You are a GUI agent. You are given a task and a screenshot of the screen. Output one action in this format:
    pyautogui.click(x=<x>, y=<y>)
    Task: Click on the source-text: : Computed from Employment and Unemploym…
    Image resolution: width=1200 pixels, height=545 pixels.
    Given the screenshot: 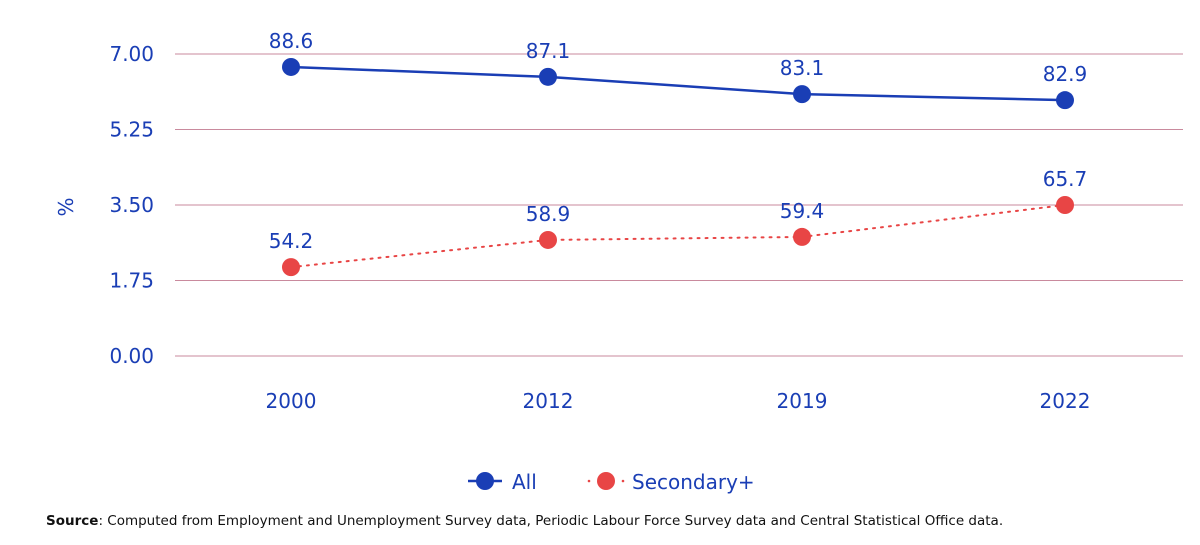 What is the action you would take?
    pyautogui.click(x=551, y=521)
    